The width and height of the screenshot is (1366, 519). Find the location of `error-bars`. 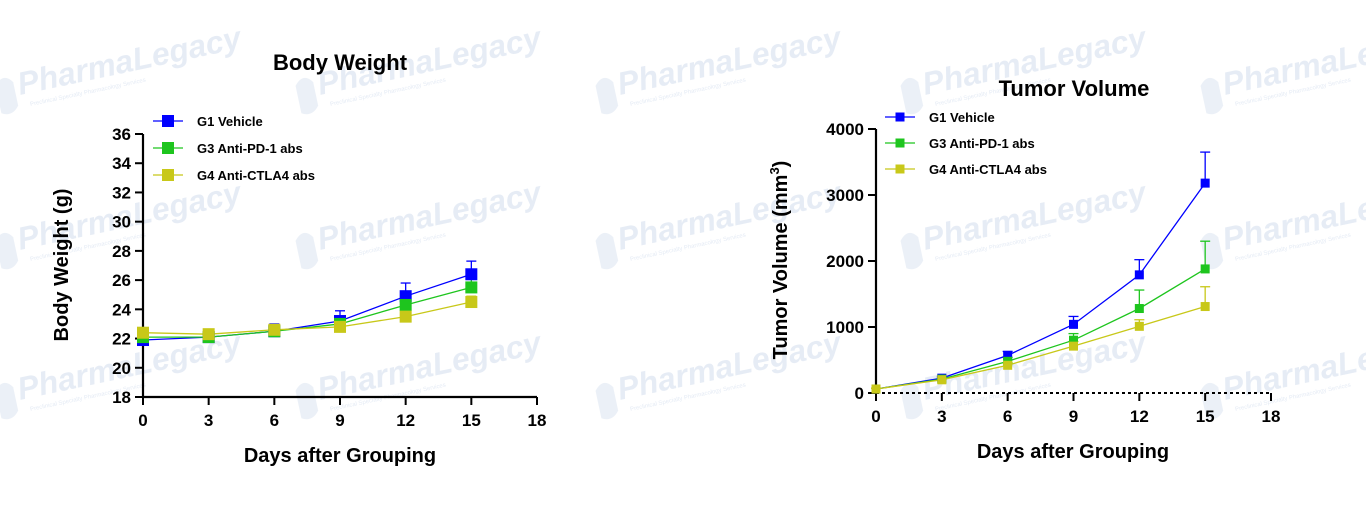

error-bars is located at coordinates (1041, 270).